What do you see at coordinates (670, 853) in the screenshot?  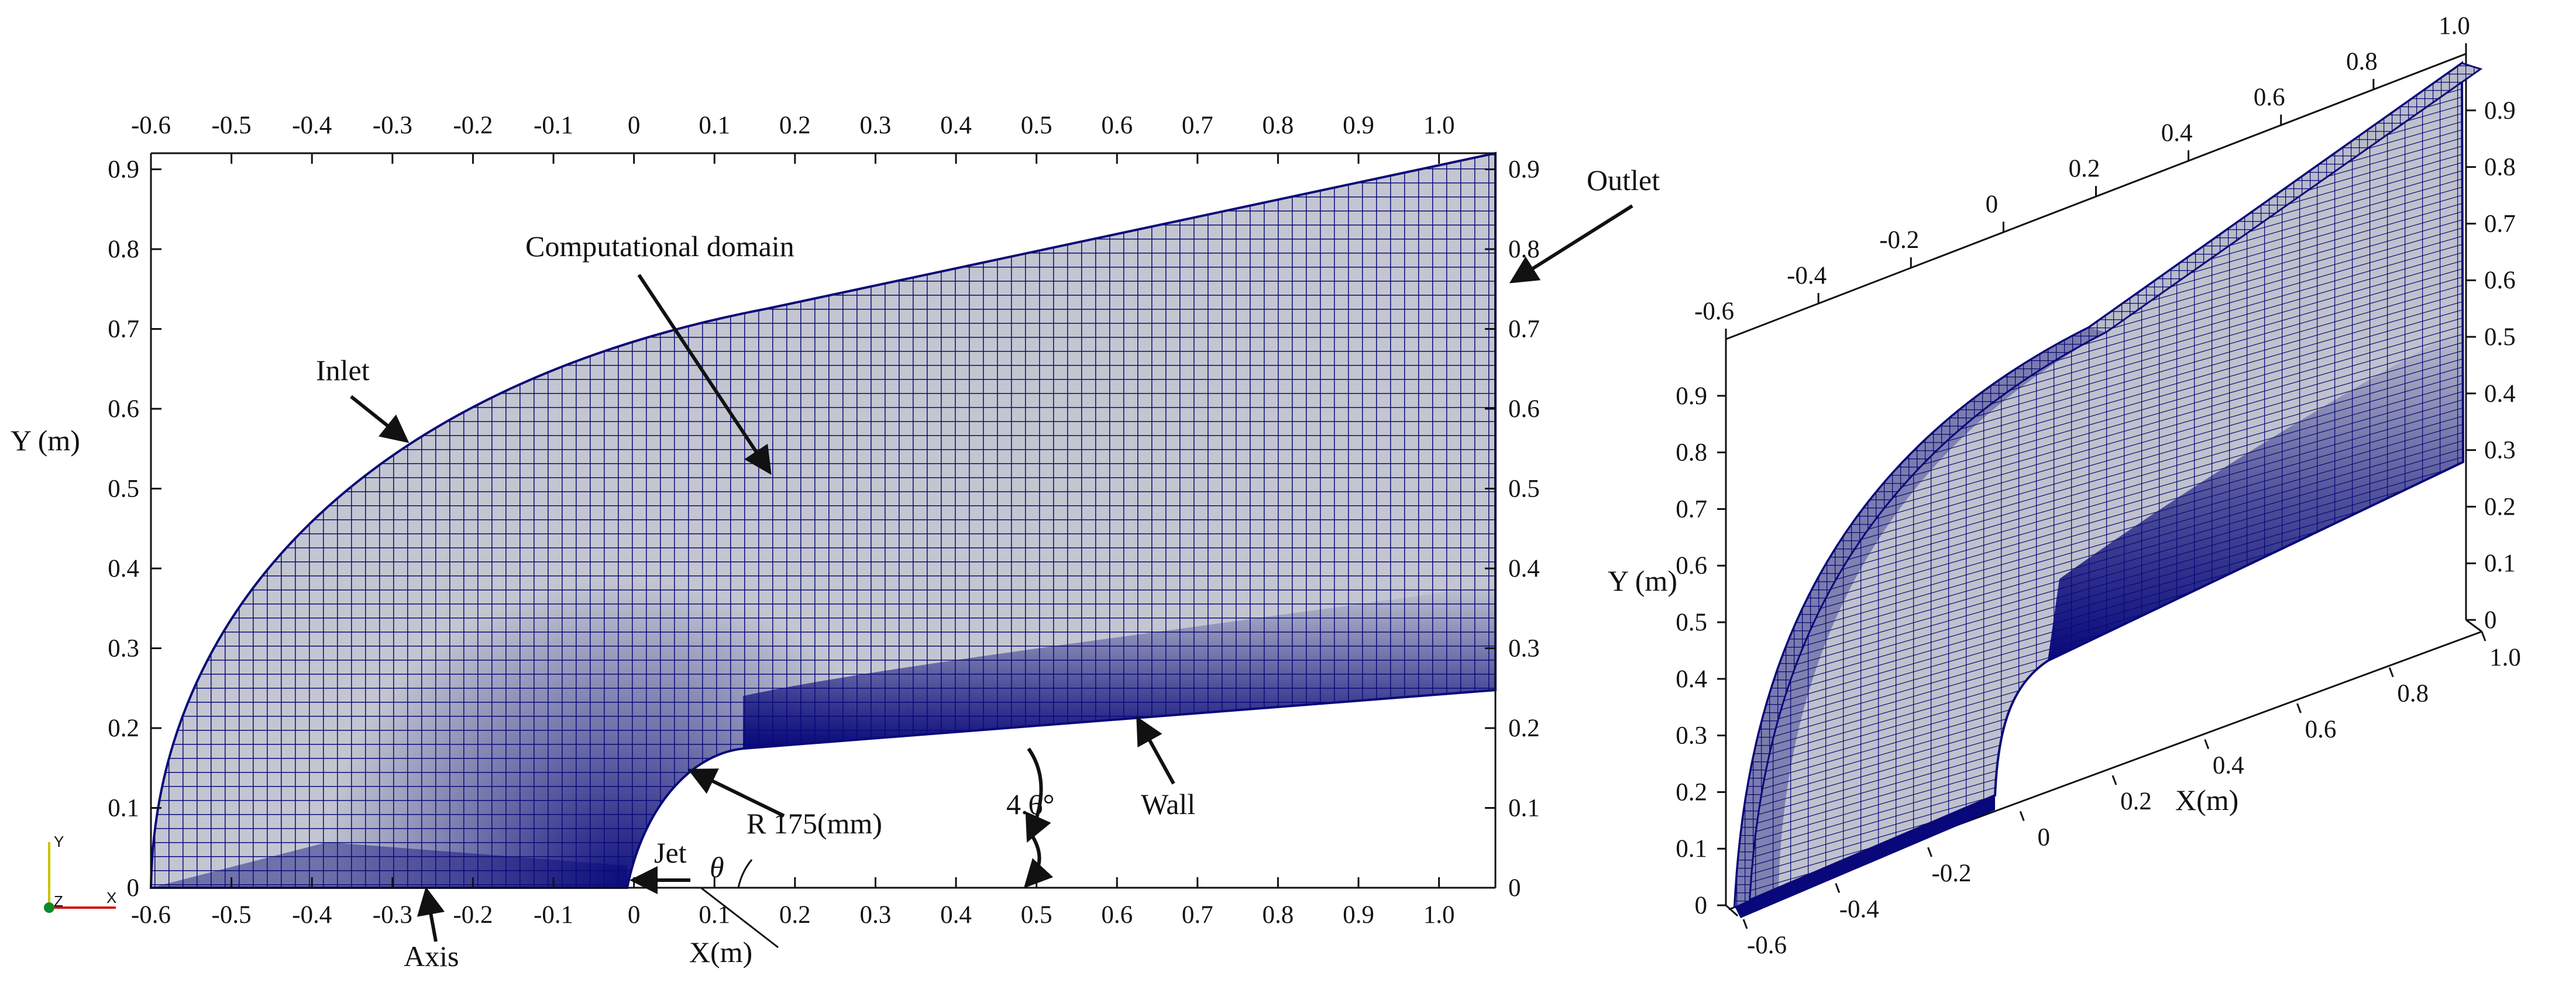 I see `jet-label: Jet` at bounding box center [670, 853].